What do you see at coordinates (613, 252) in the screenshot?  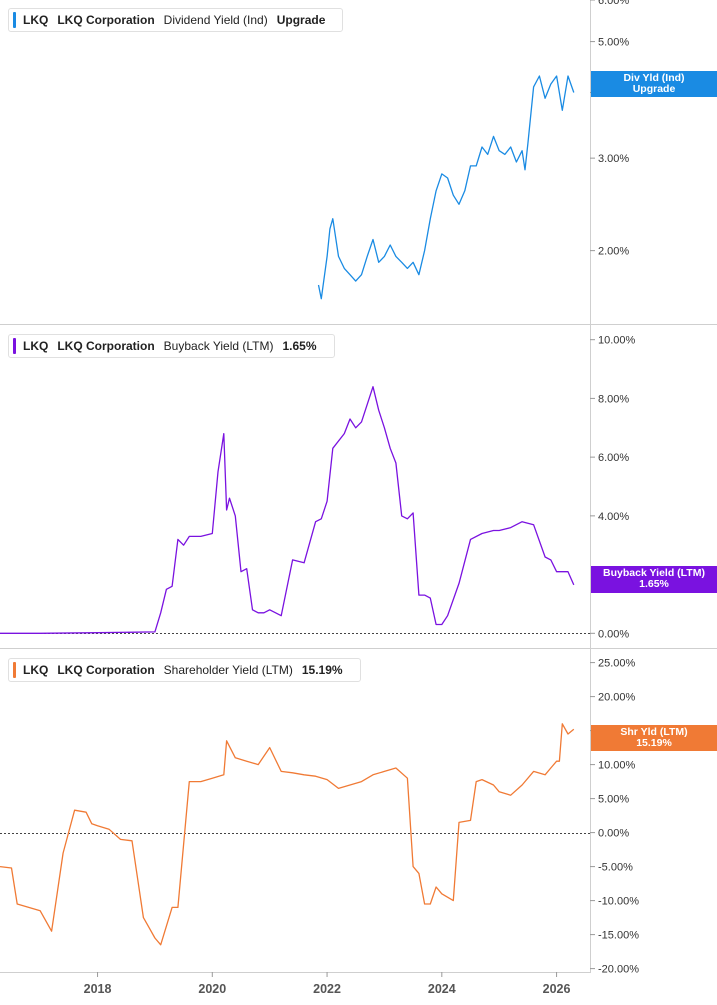 I see `y-tick-label: 2.00%` at bounding box center [613, 252].